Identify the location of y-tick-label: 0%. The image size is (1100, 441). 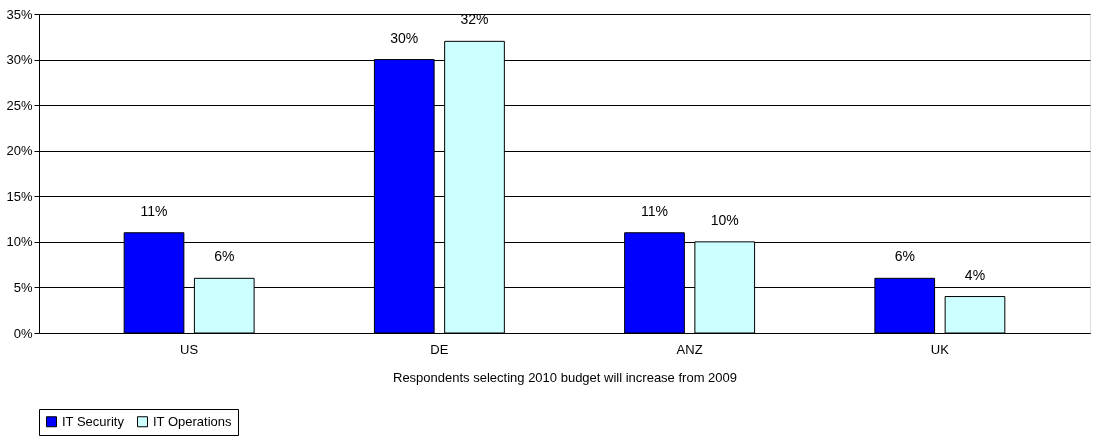
(23, 333).